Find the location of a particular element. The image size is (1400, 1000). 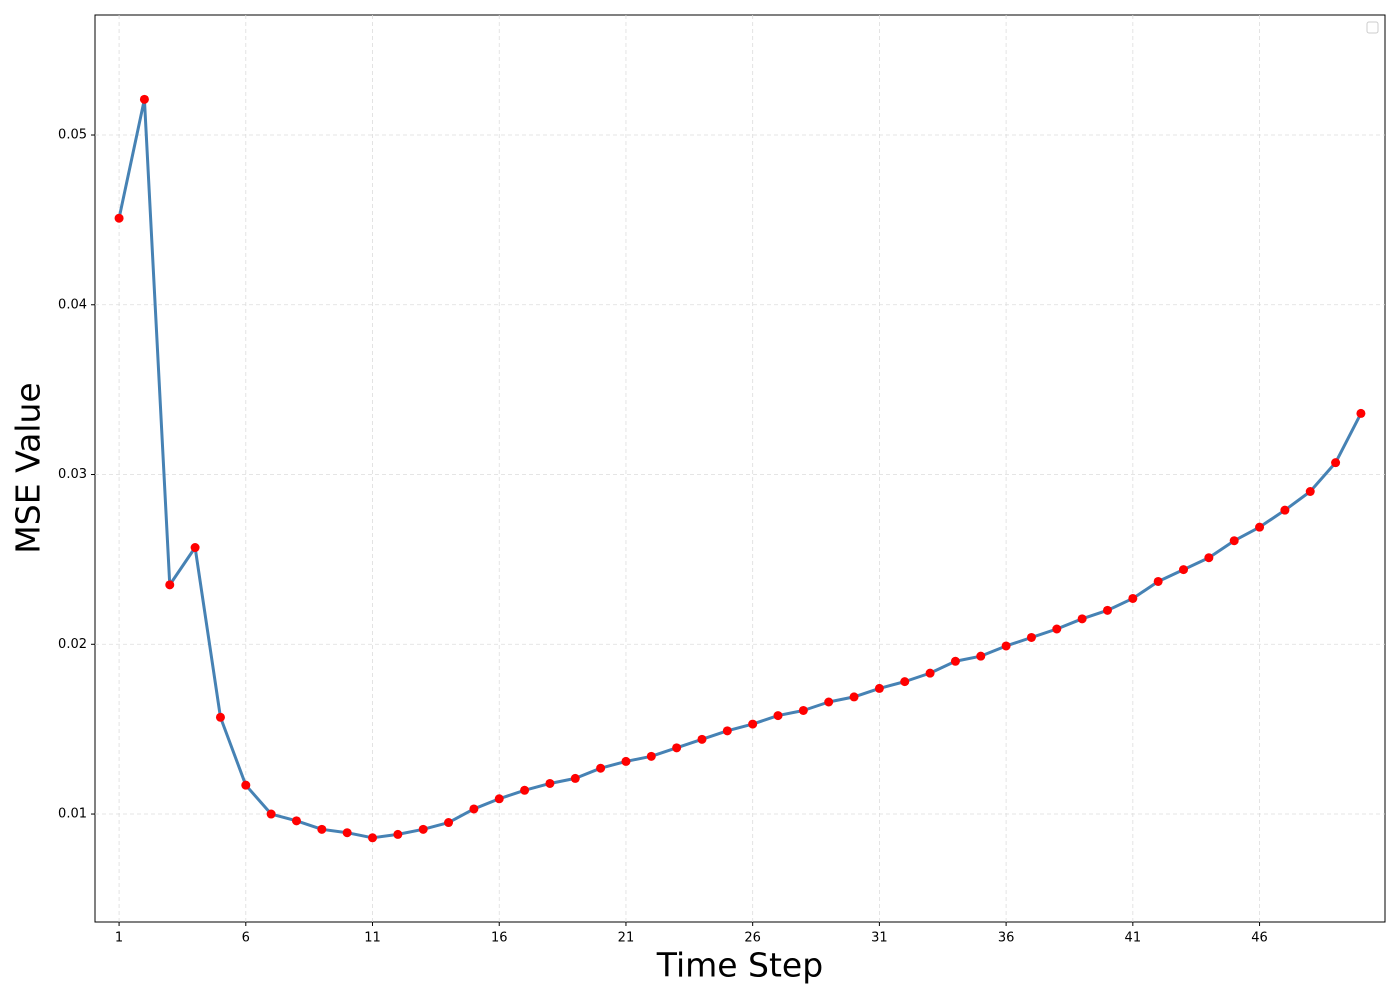

legend-box is located at coordinates (1372, 27).